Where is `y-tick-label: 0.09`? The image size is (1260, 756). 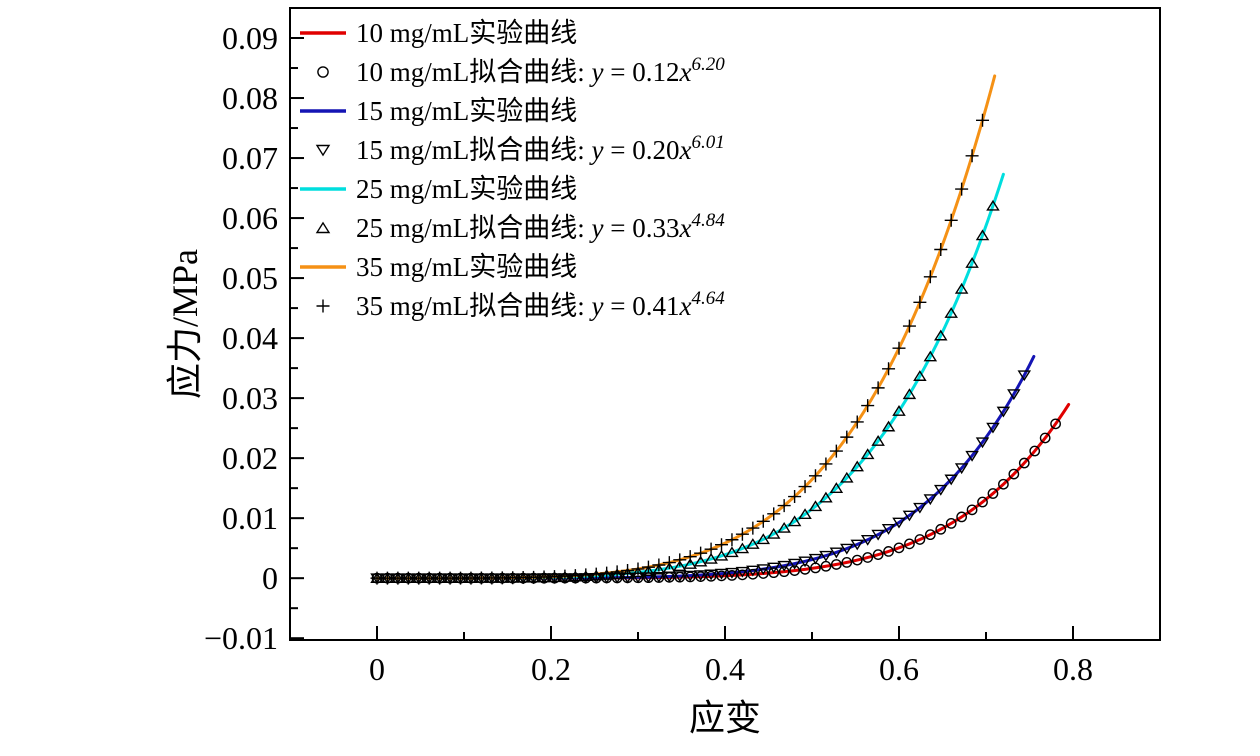
y-tick-label: 0.09 is located at coordinates (250, 38).